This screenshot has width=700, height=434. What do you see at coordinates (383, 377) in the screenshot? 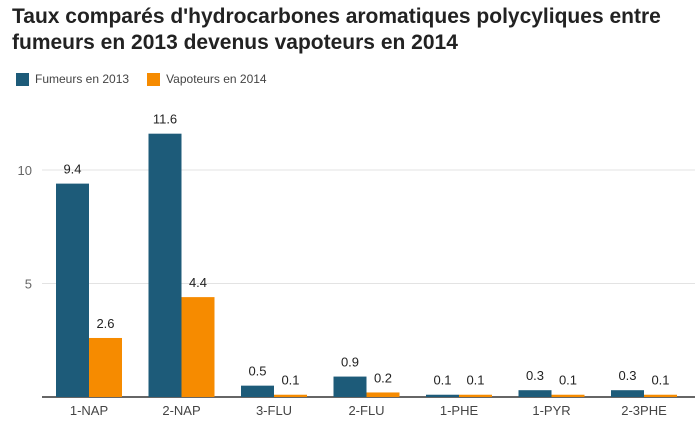
I see `value-label: 0.2` at bounding box center [383, 377].